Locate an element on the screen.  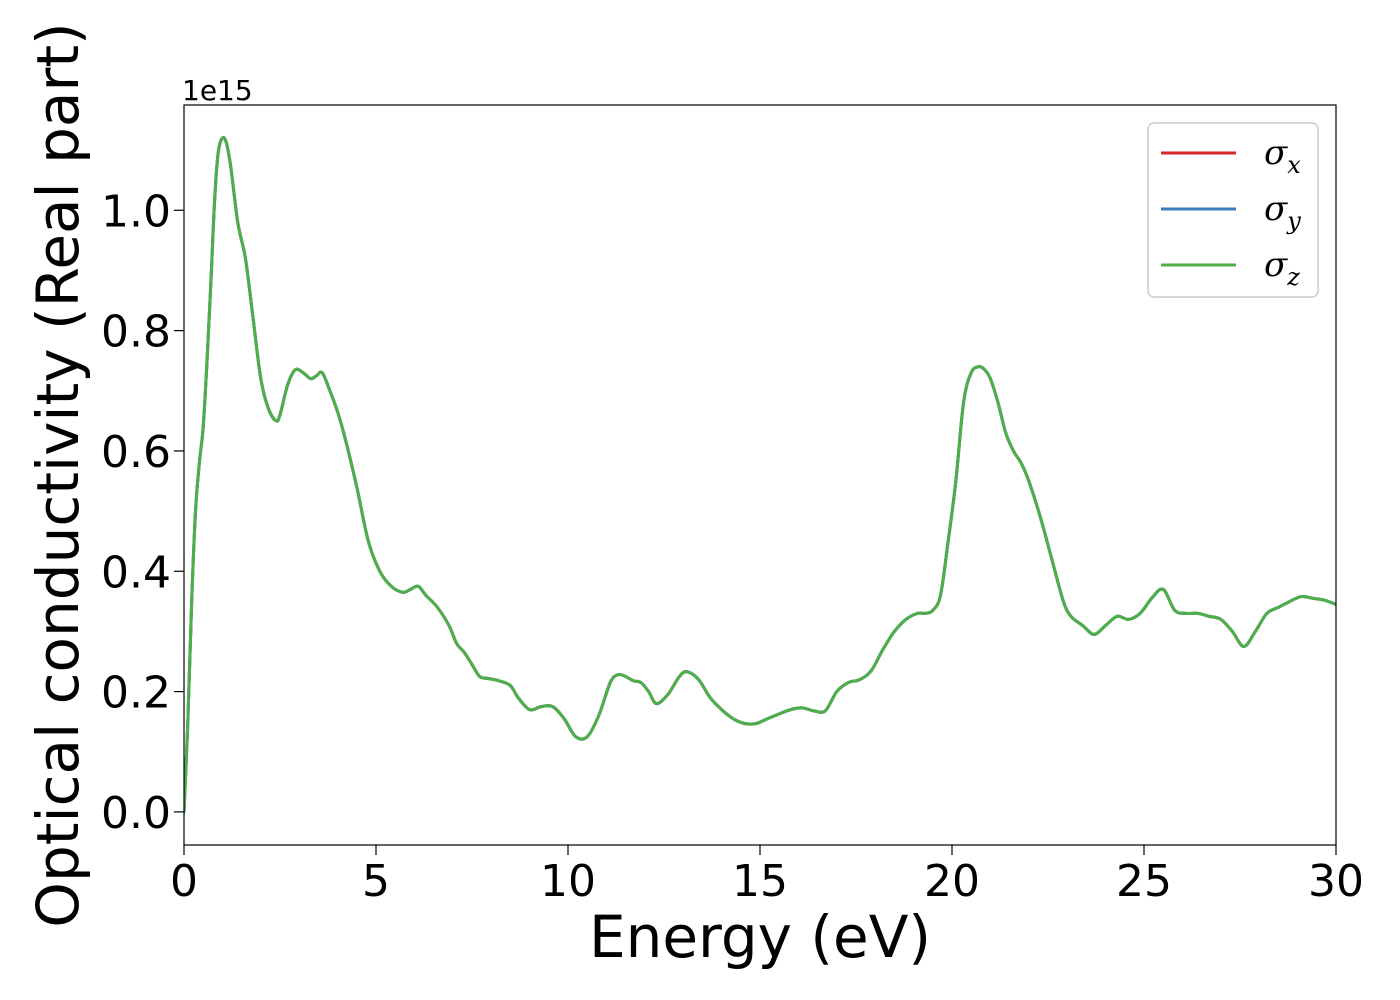
y-tick-label: 0.8 is located at coordinates (136, 332).